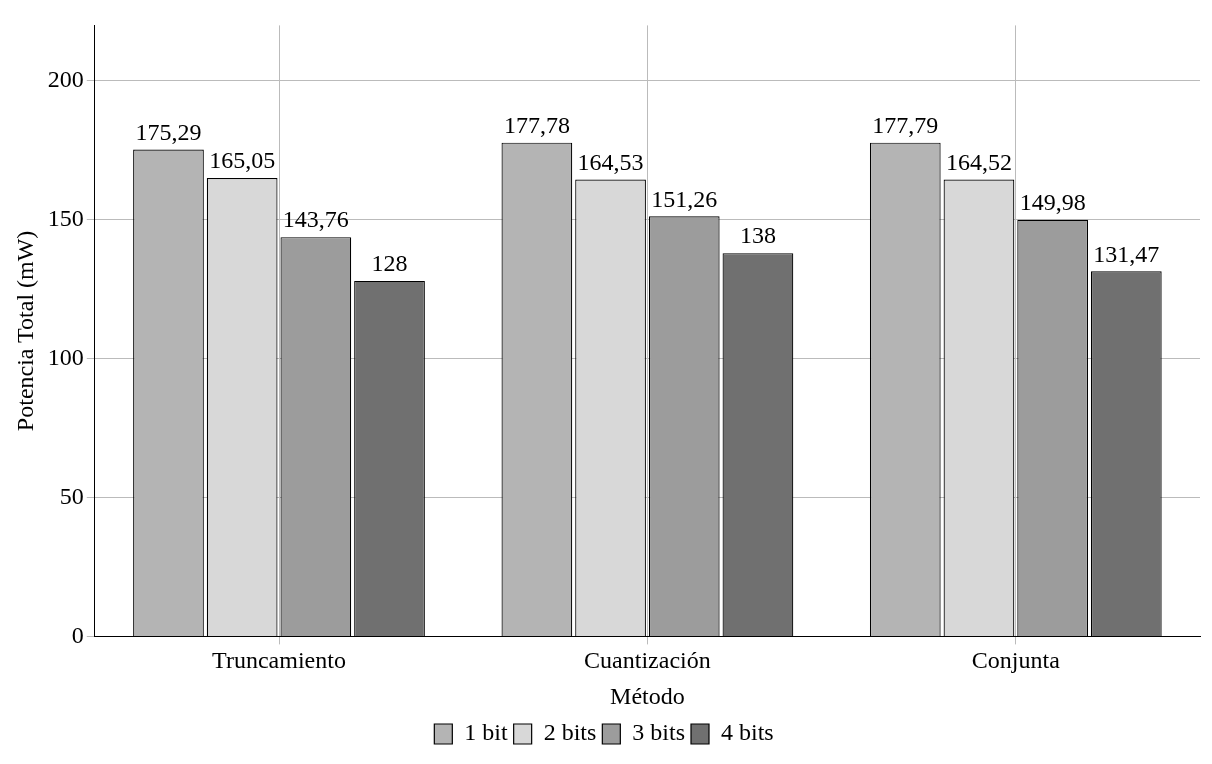  I want to click on legend-label: 2 bits, so click(570, 732).